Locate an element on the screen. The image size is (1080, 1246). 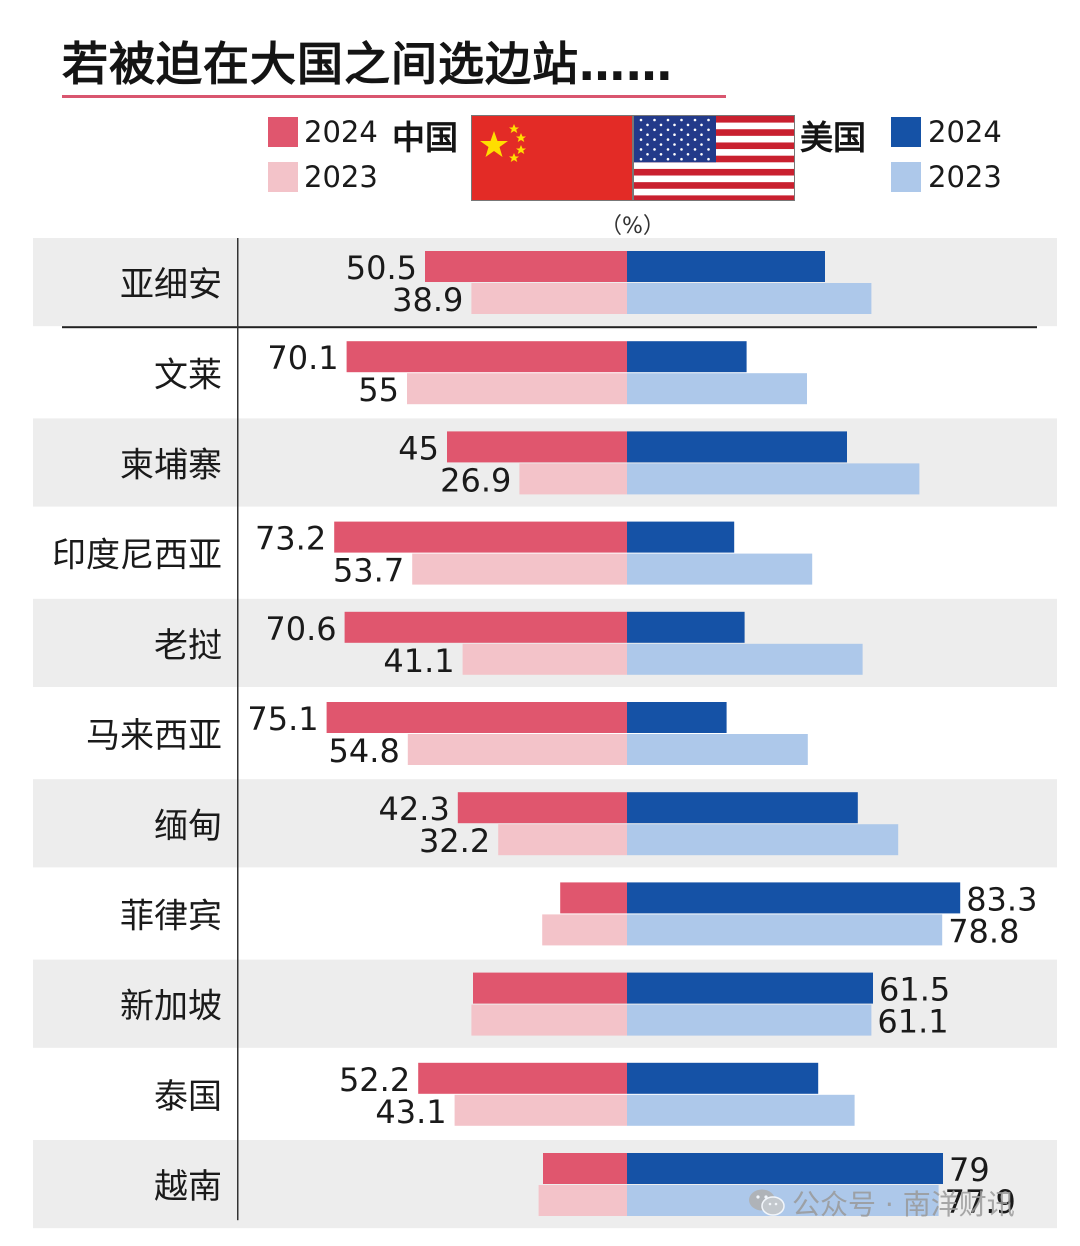
data-label-usa-2023: 78.8 is located at coordinates (983, 931).